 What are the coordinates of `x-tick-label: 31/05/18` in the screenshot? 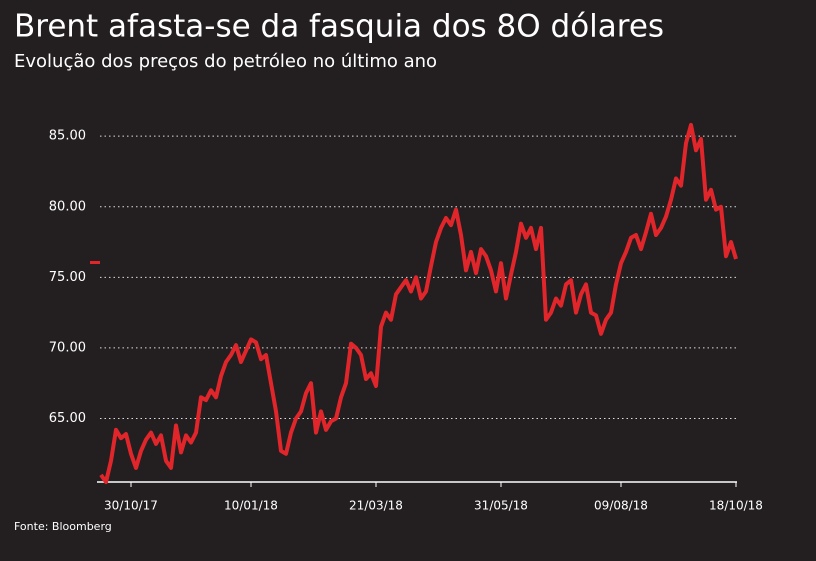 It's located at (501, 506).